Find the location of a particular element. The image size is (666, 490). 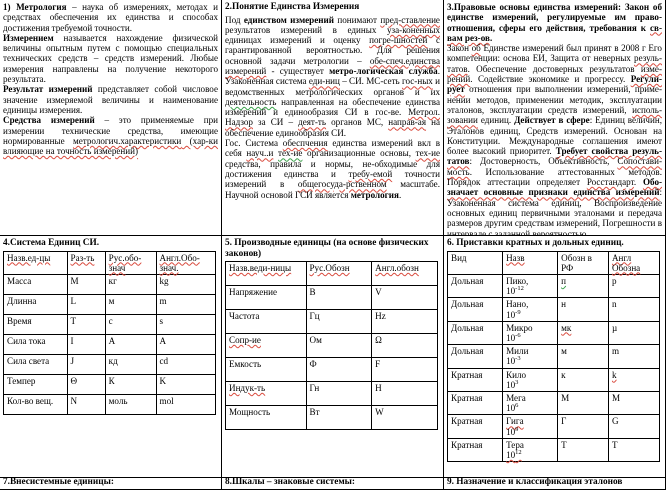

spellcheck-nauch-i: науч..и is located at coordinates (260, 153).